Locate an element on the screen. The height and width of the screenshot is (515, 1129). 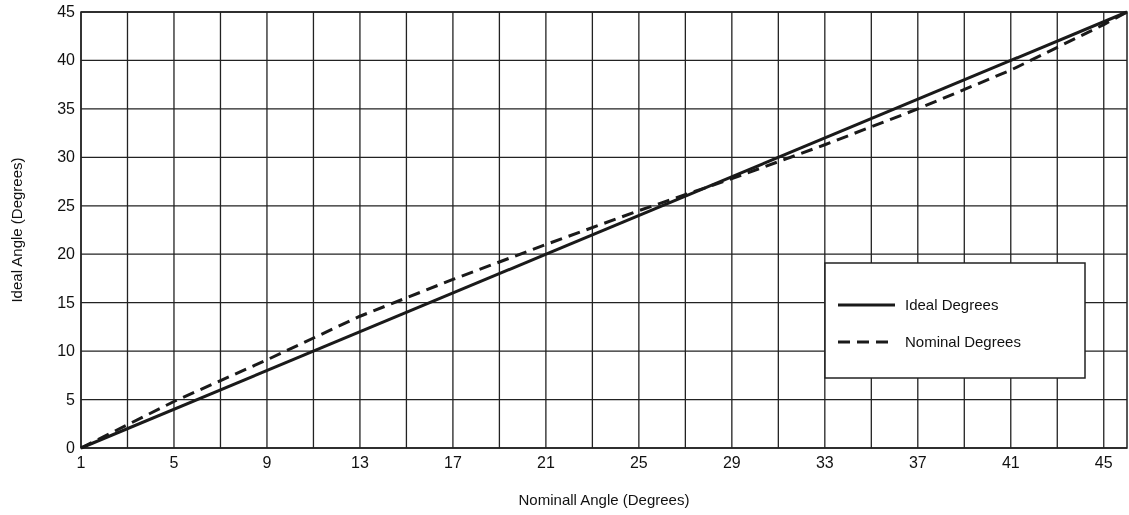
legend-label: Nominal Degrees is located at coordinates (963, 341).